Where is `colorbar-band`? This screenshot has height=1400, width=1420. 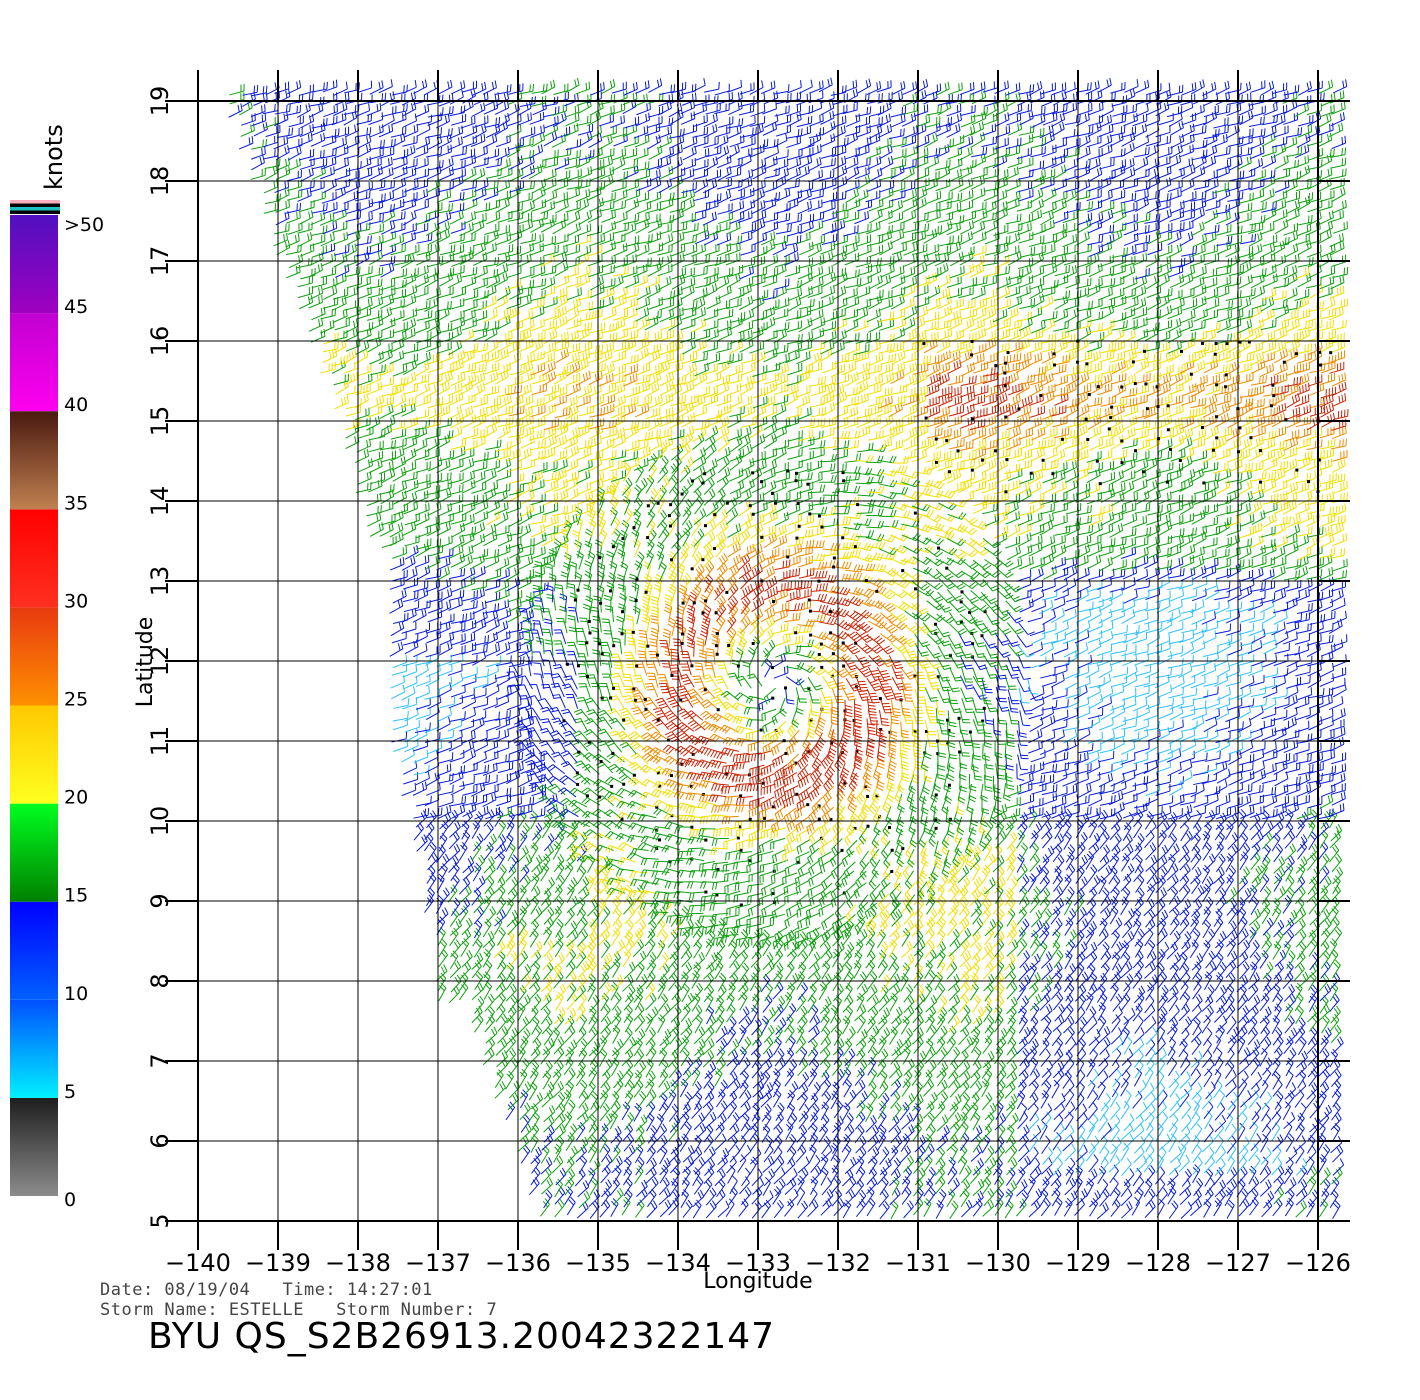
colorbar-band is located at coordinates (34, 1049).